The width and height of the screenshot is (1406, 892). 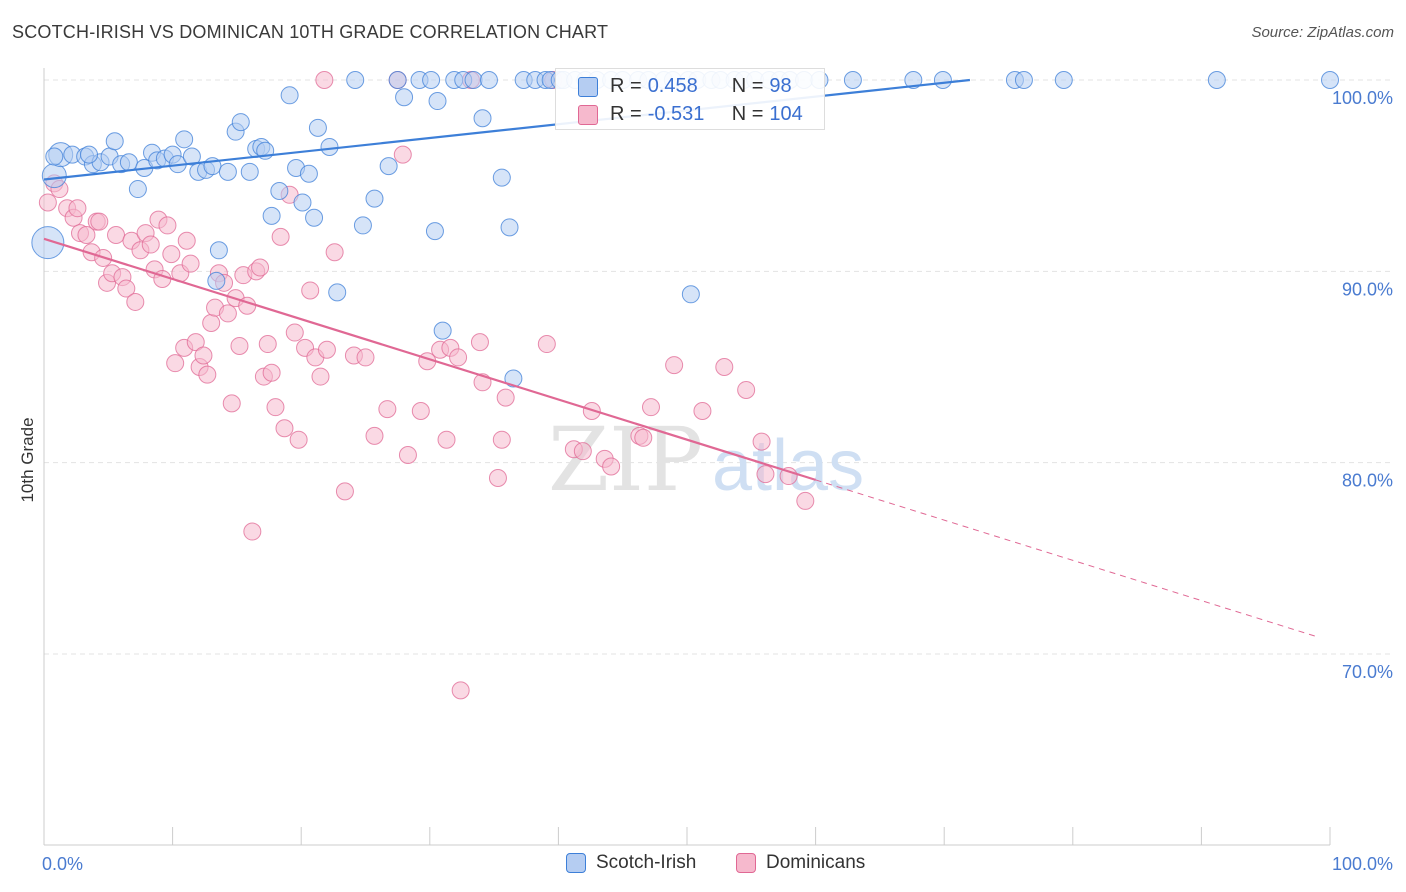 What do you see at coordinates (27, 460) in the screenshot?
I see `y-axis-label: 10th Grade` at bounding box center [27, 460].